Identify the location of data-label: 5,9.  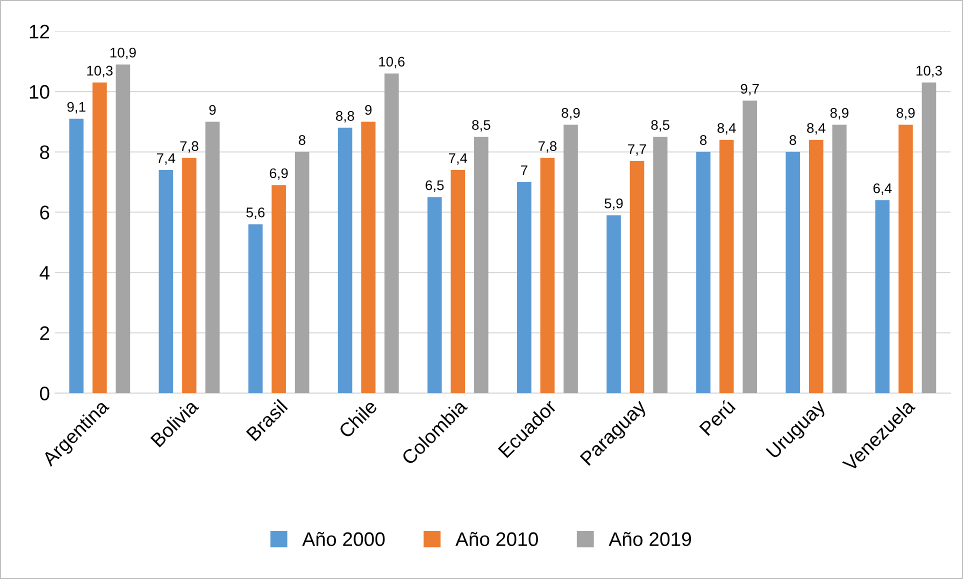
(613, 204).